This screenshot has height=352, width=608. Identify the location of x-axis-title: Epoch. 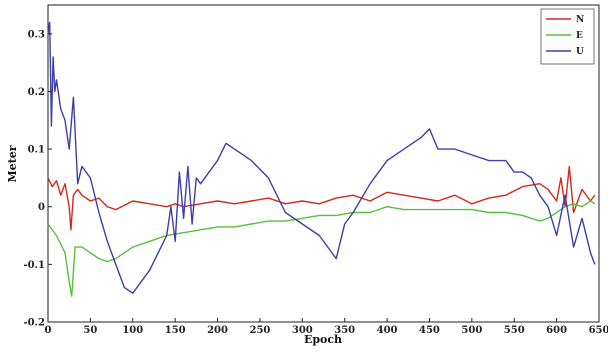
(323, 339).